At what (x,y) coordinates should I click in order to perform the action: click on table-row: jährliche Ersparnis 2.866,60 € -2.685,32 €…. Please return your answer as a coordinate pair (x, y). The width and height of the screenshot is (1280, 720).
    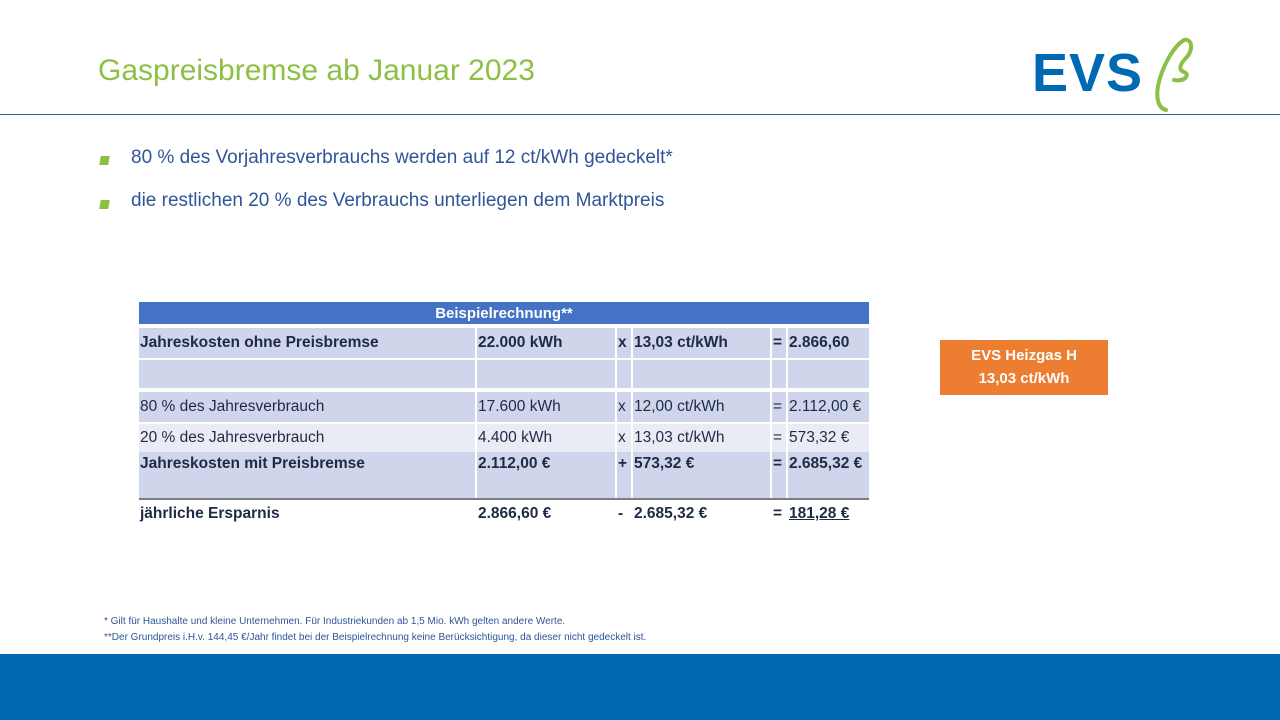
    Looking at the image, I should click on (504, 514).